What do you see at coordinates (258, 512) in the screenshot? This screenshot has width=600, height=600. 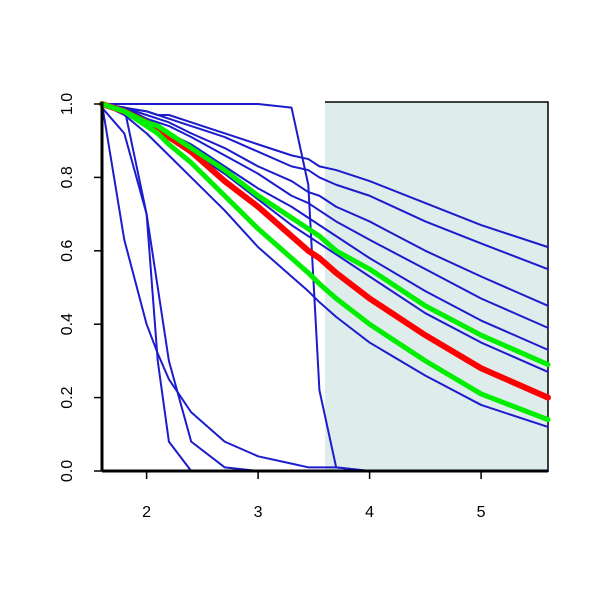 I see `x-tick-label: 3` at bounding box center [258, 512].